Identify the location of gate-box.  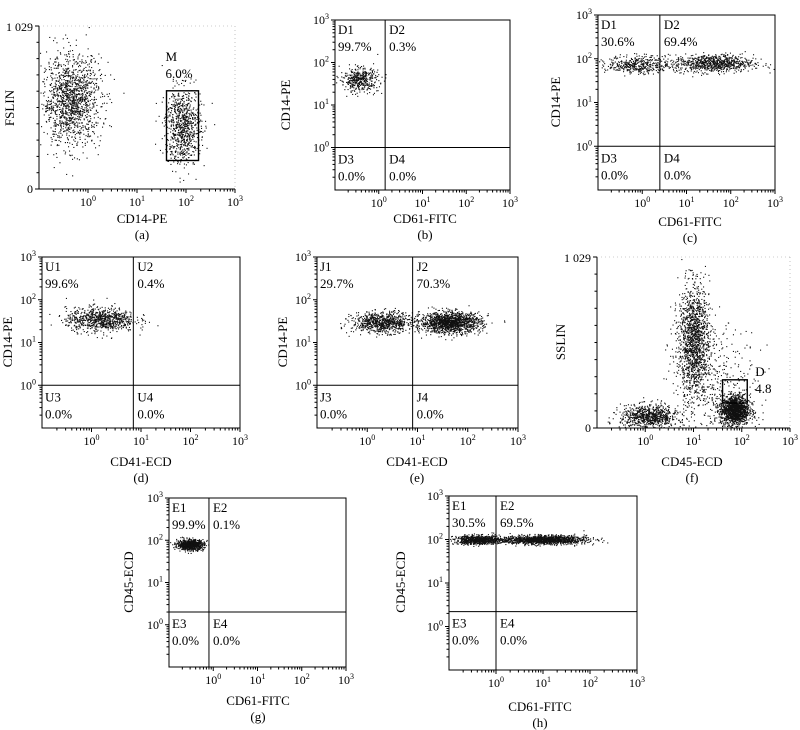
(182, 126).